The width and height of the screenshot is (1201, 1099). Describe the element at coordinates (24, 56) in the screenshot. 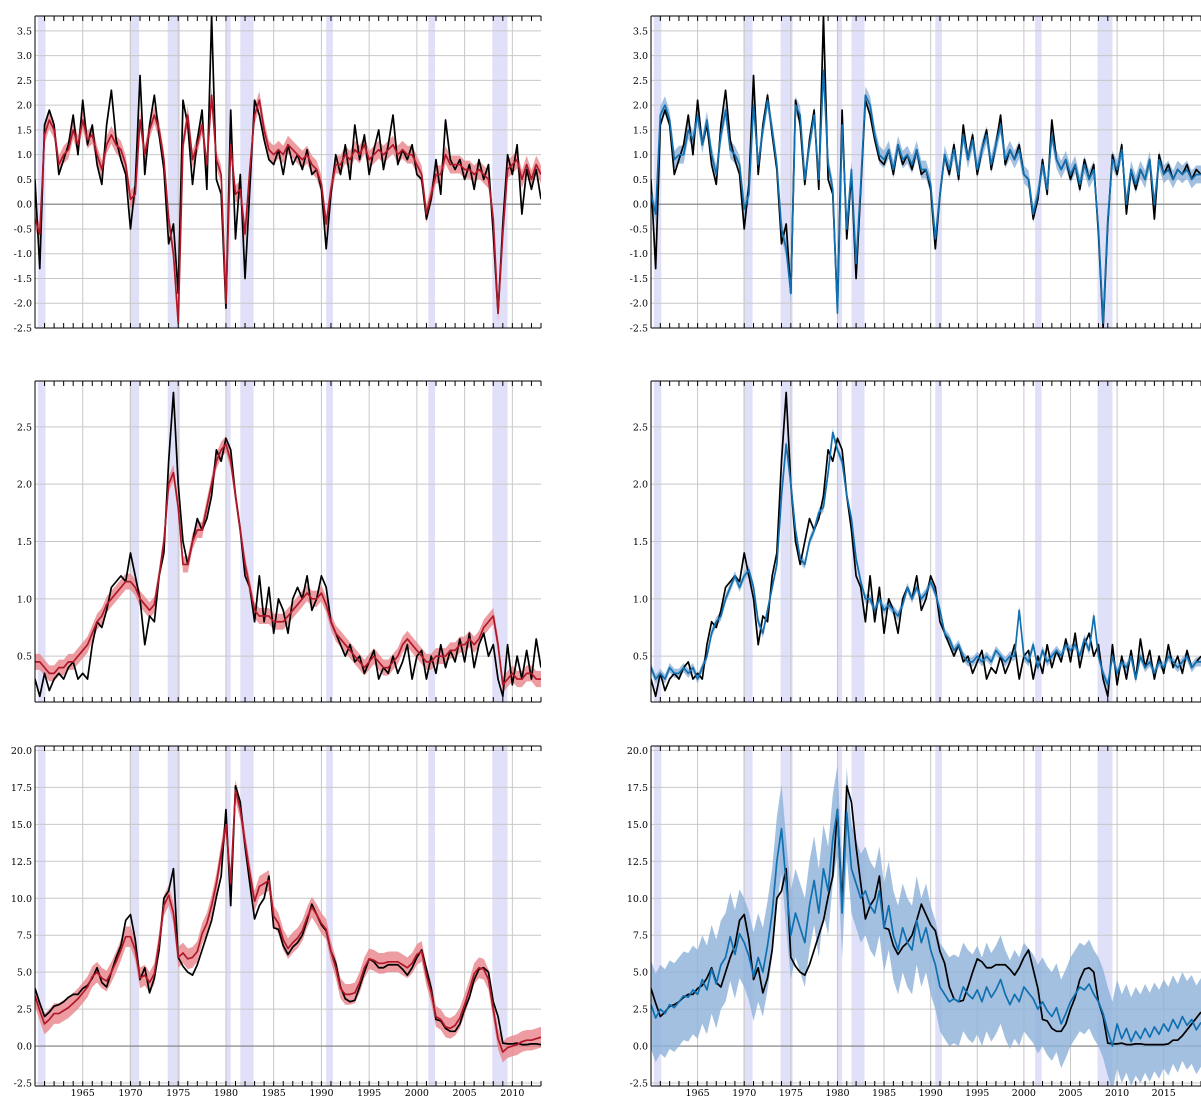

I see `y-tick-label: 3.0` at that location.